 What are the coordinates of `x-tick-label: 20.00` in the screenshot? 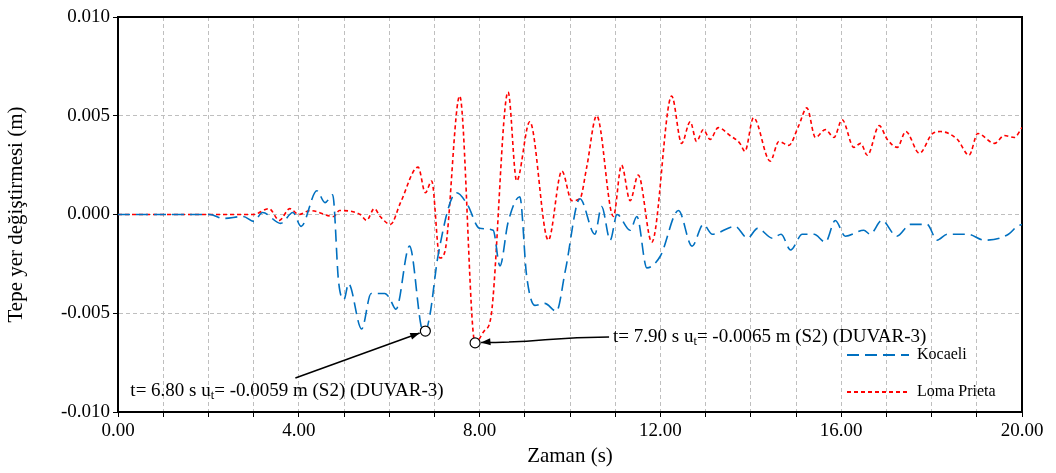 It's located at (1022, 430).